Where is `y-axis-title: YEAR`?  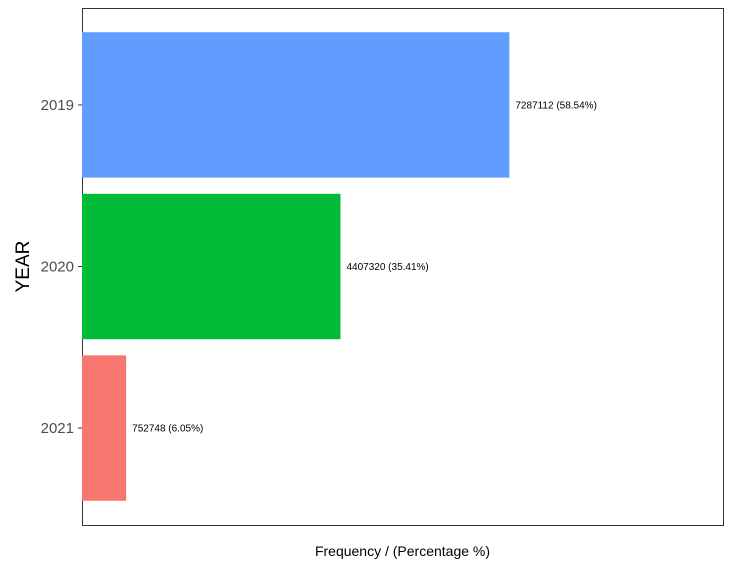
y-axis-title: YEAR is located at coordinates (23, 267).